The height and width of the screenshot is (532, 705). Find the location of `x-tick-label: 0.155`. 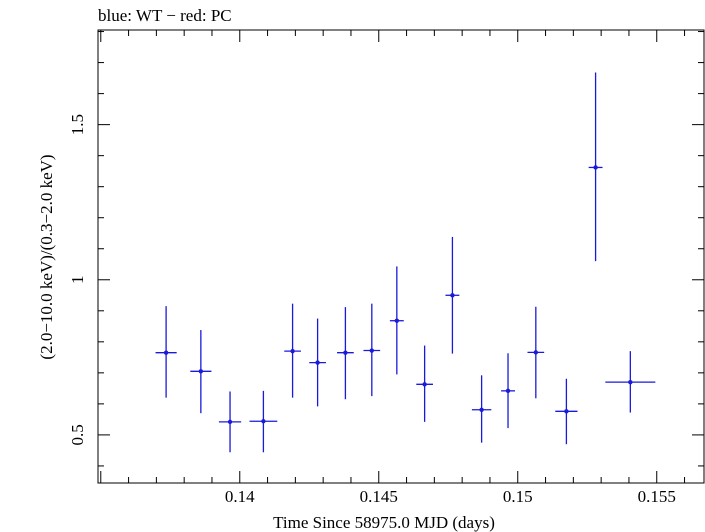

x-tick-label: 0.155 is located at coordinates (657, 496).